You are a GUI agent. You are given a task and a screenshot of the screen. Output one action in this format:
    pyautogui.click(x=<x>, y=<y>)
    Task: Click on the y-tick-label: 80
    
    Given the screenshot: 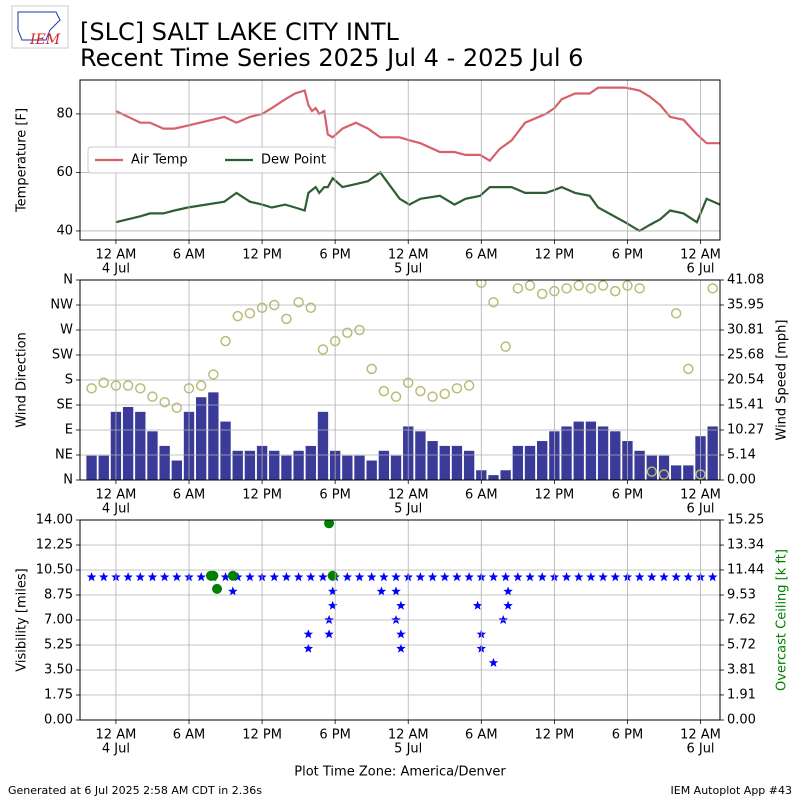 What is the action you would take?
    pyautogui.click(x=64, y=113)
    